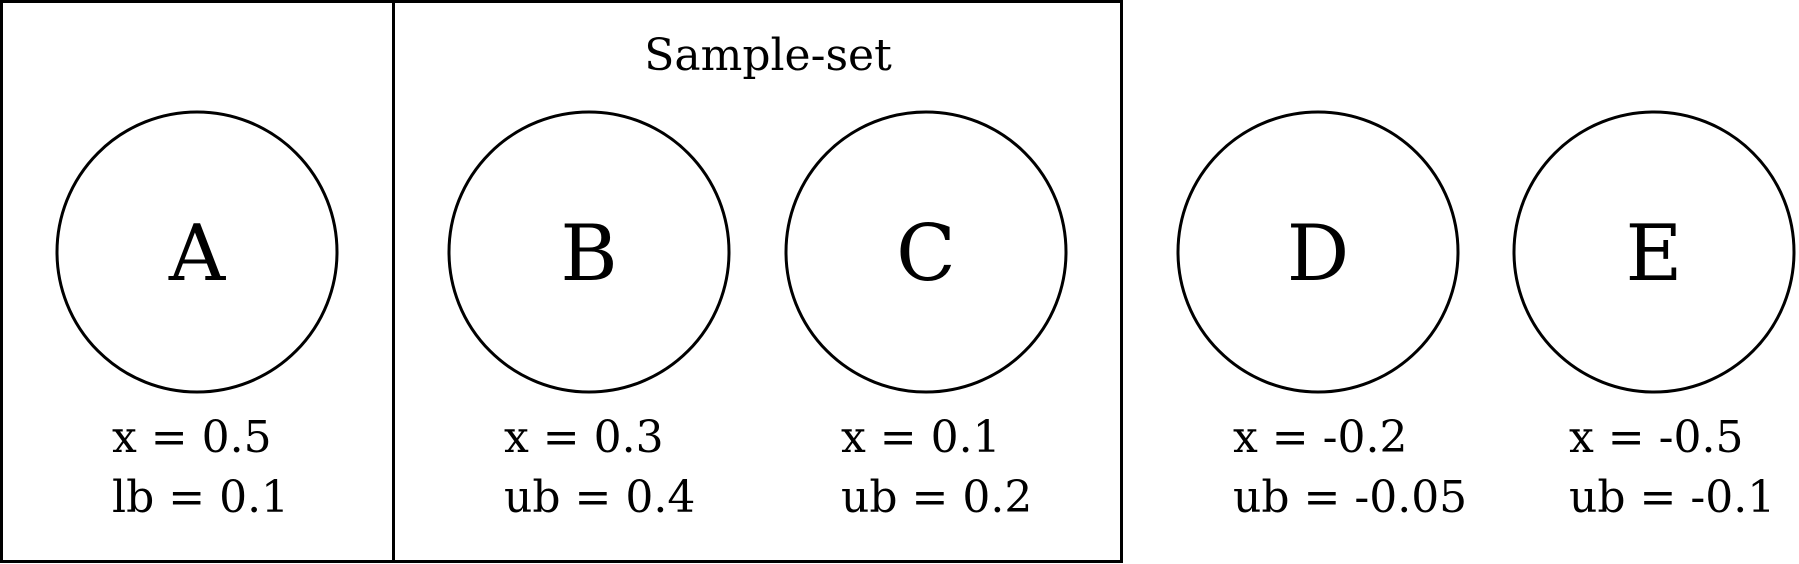 The width and height of the screenshot is (1799, 564). I want to click on node-e-letter: E, so click(1654, 254).